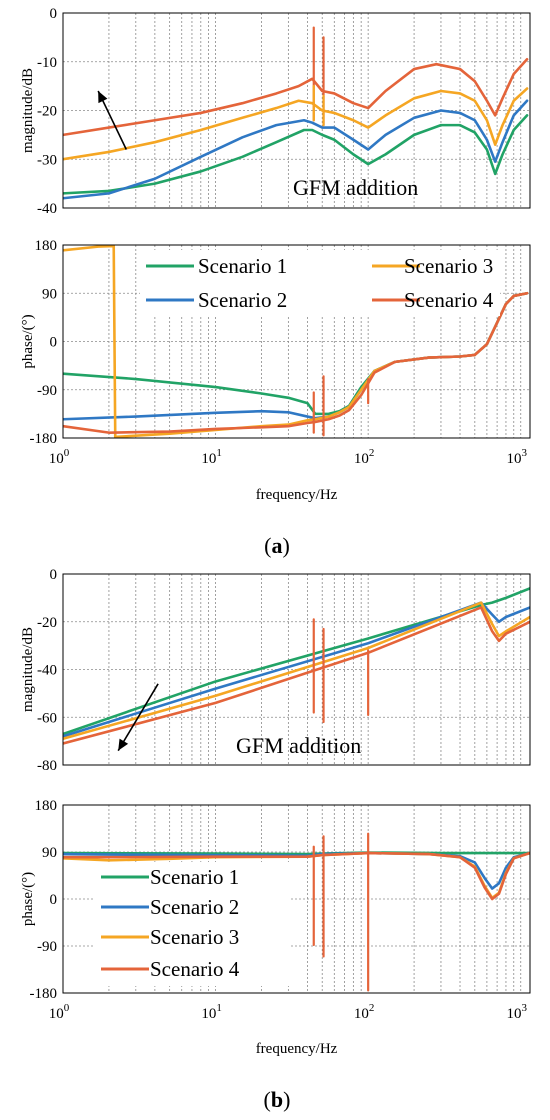 The height and width of the screenshot is (1120, 550). What do you see at coordinates (47, 63) in the screenshot?
I see `y-tick-label: -10` at bounding box center [47, 63].